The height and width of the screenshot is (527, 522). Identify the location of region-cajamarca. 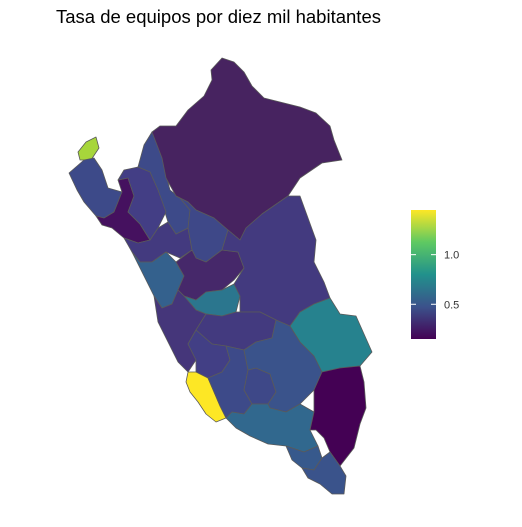
(142, 203).